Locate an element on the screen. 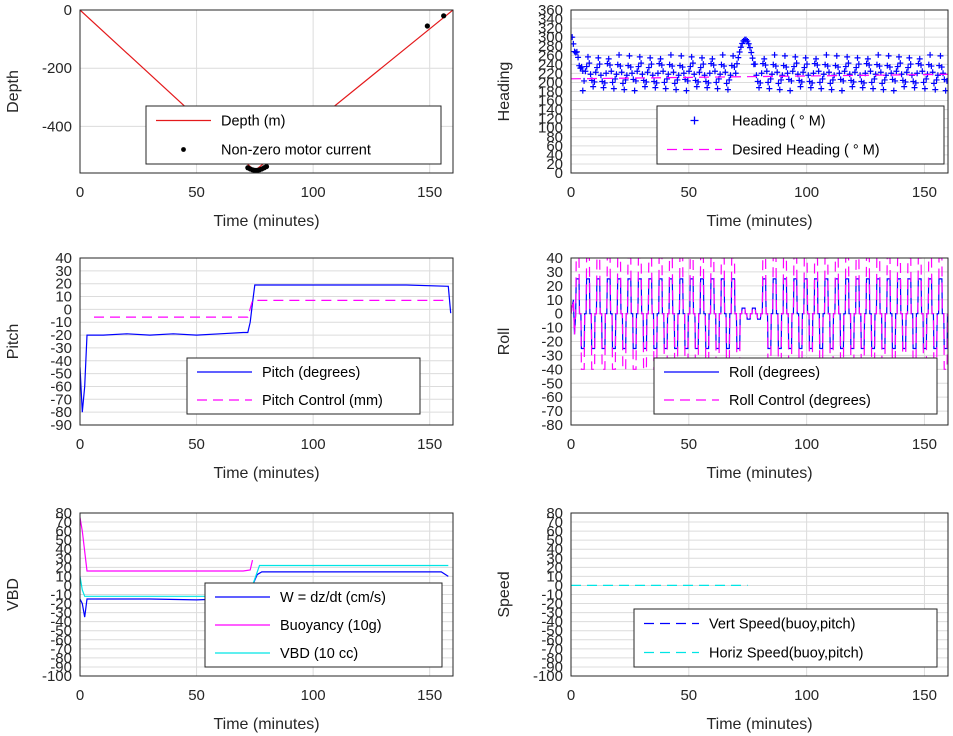  y-tick-label: 70 is located at coordinates (63, 522).